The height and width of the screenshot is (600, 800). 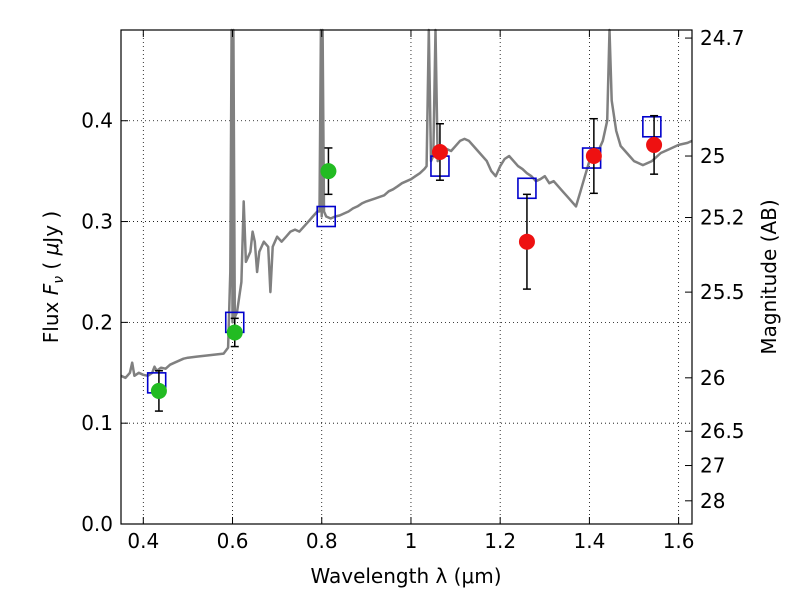 What do you see at coordinates (712, 466) in the screenshot?
I see `mag-tick-label: 27` at bounding box center [712, 466].